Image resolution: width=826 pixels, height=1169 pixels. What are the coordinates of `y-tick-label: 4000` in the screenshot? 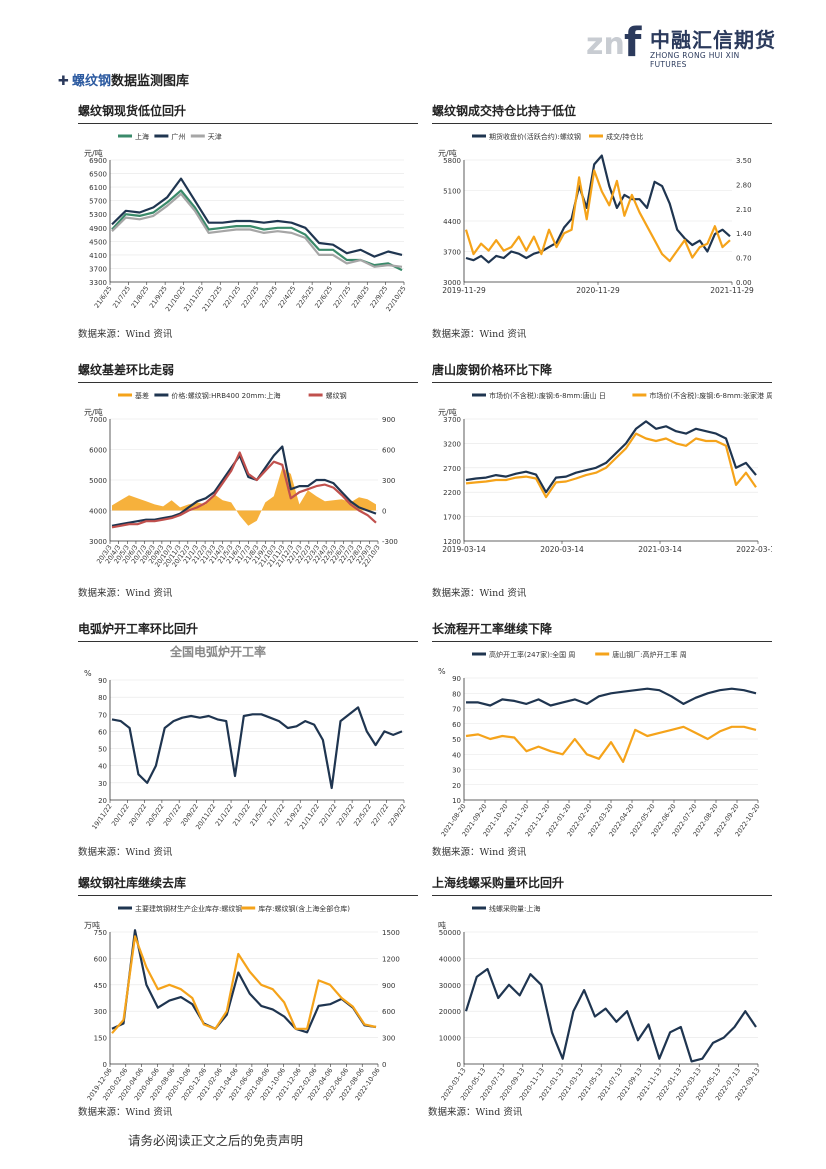 It's located at (98, 512).